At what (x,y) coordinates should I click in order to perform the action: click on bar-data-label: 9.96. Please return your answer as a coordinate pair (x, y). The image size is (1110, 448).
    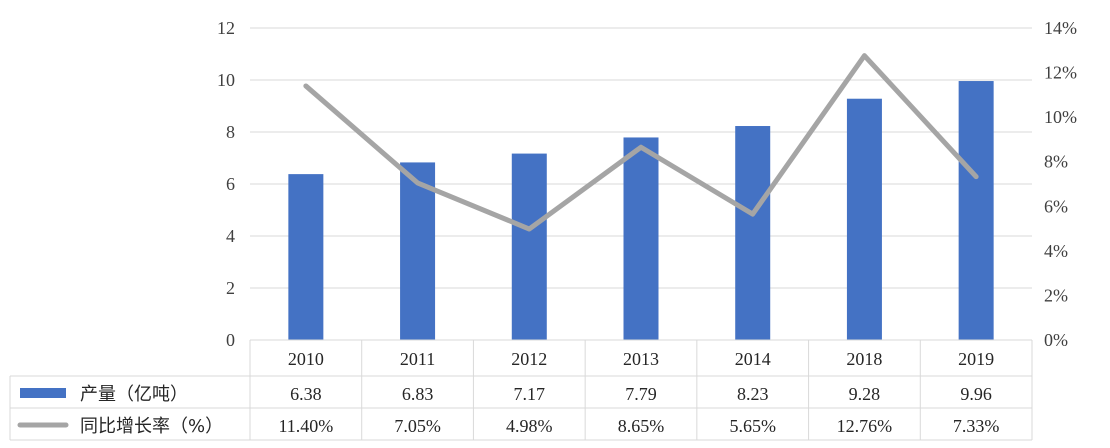
    Looking at the image, I should click on (976, 394).